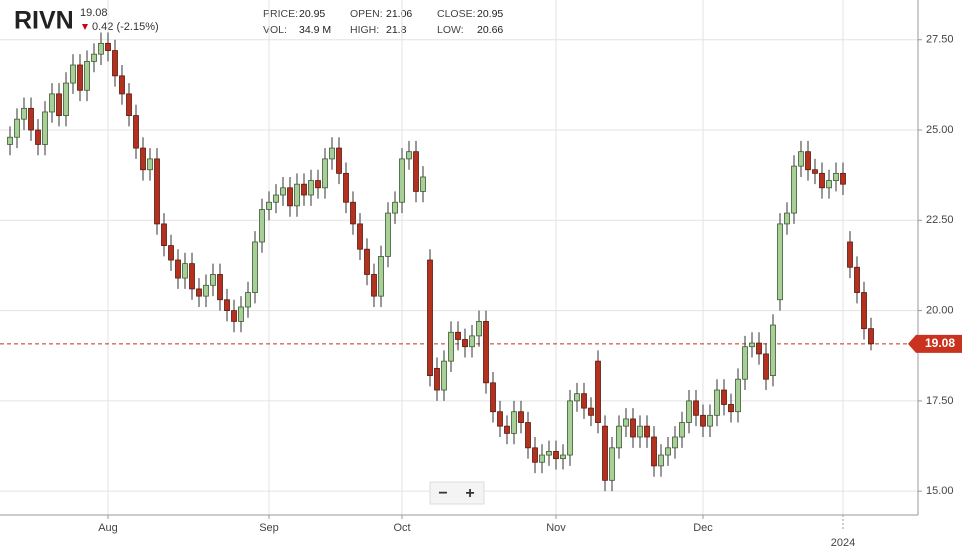 Image resolution: width=964 pixels, height=550 pixels. Describe the element at coordinates (556, 528) in the screenshot. I see `x-tick-label: Nov` at that location.